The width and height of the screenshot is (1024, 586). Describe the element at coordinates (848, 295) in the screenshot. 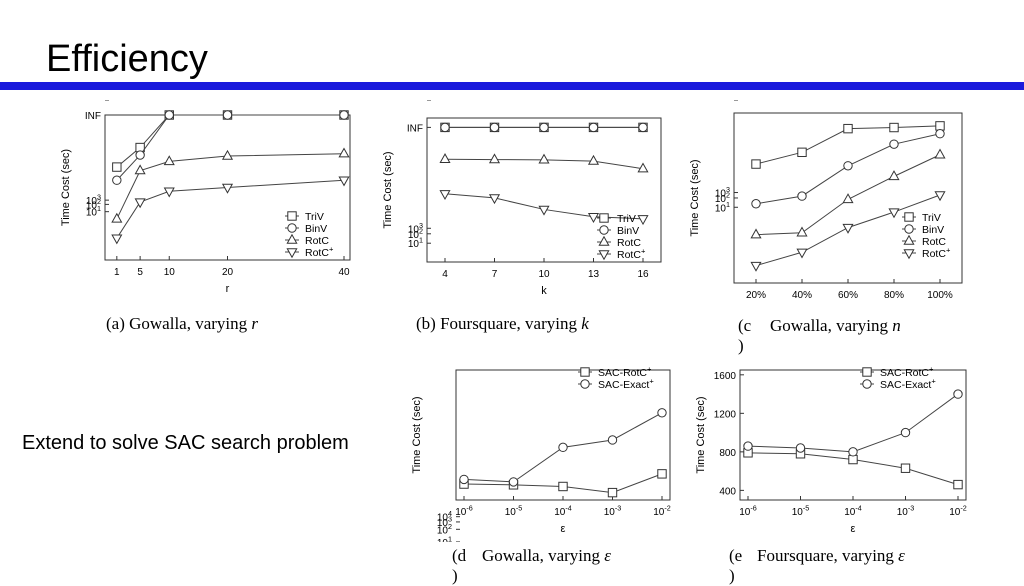

I see `x-tick-label: 60%` at that location.